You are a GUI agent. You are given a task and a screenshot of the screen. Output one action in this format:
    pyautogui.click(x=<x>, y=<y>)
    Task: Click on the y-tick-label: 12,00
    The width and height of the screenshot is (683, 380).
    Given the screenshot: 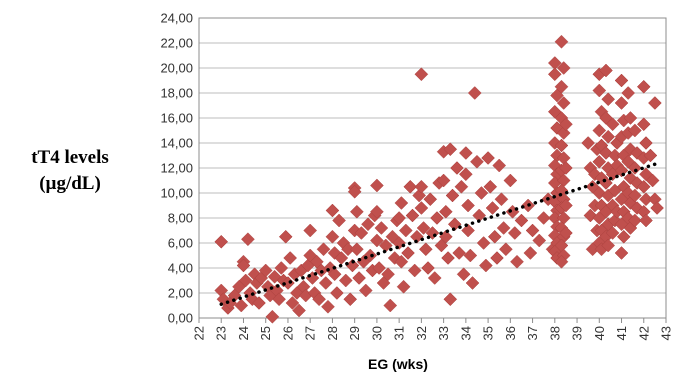 What is the action you would take?
    pyautogui.click(x=176, y=168)
    